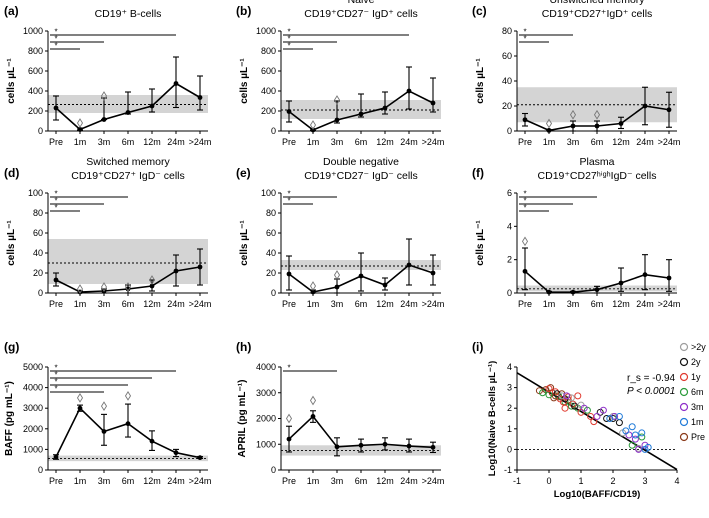  What do you see at coordinates (11, 173) in the screenshot?
I see `panel-label: (d)` at bounding box center [11, 173].